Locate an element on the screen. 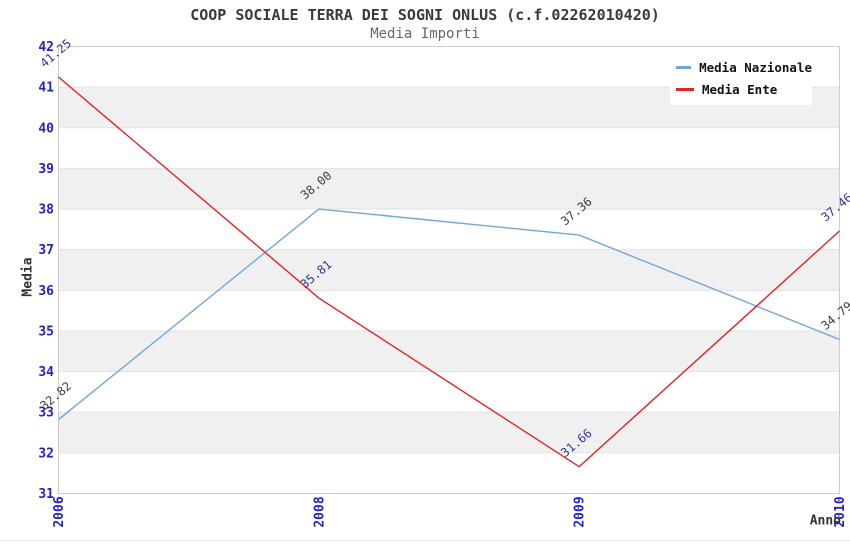 The image size is (850, 550). y-tick-label: 36 is located at coordinates (46, 291).